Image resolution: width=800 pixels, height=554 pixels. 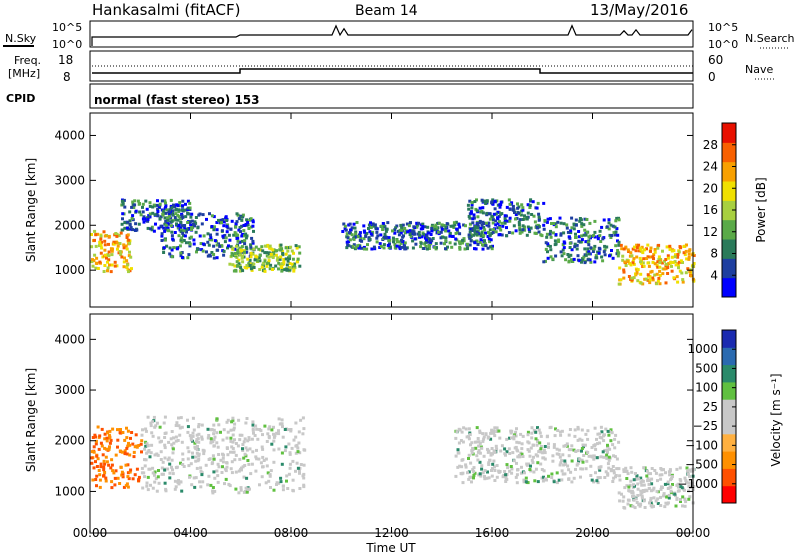 What do you see at coordinates (592, 533) in the screenshot?
I see `x-tick-label: 20:00` at bounding box center [592, 533].